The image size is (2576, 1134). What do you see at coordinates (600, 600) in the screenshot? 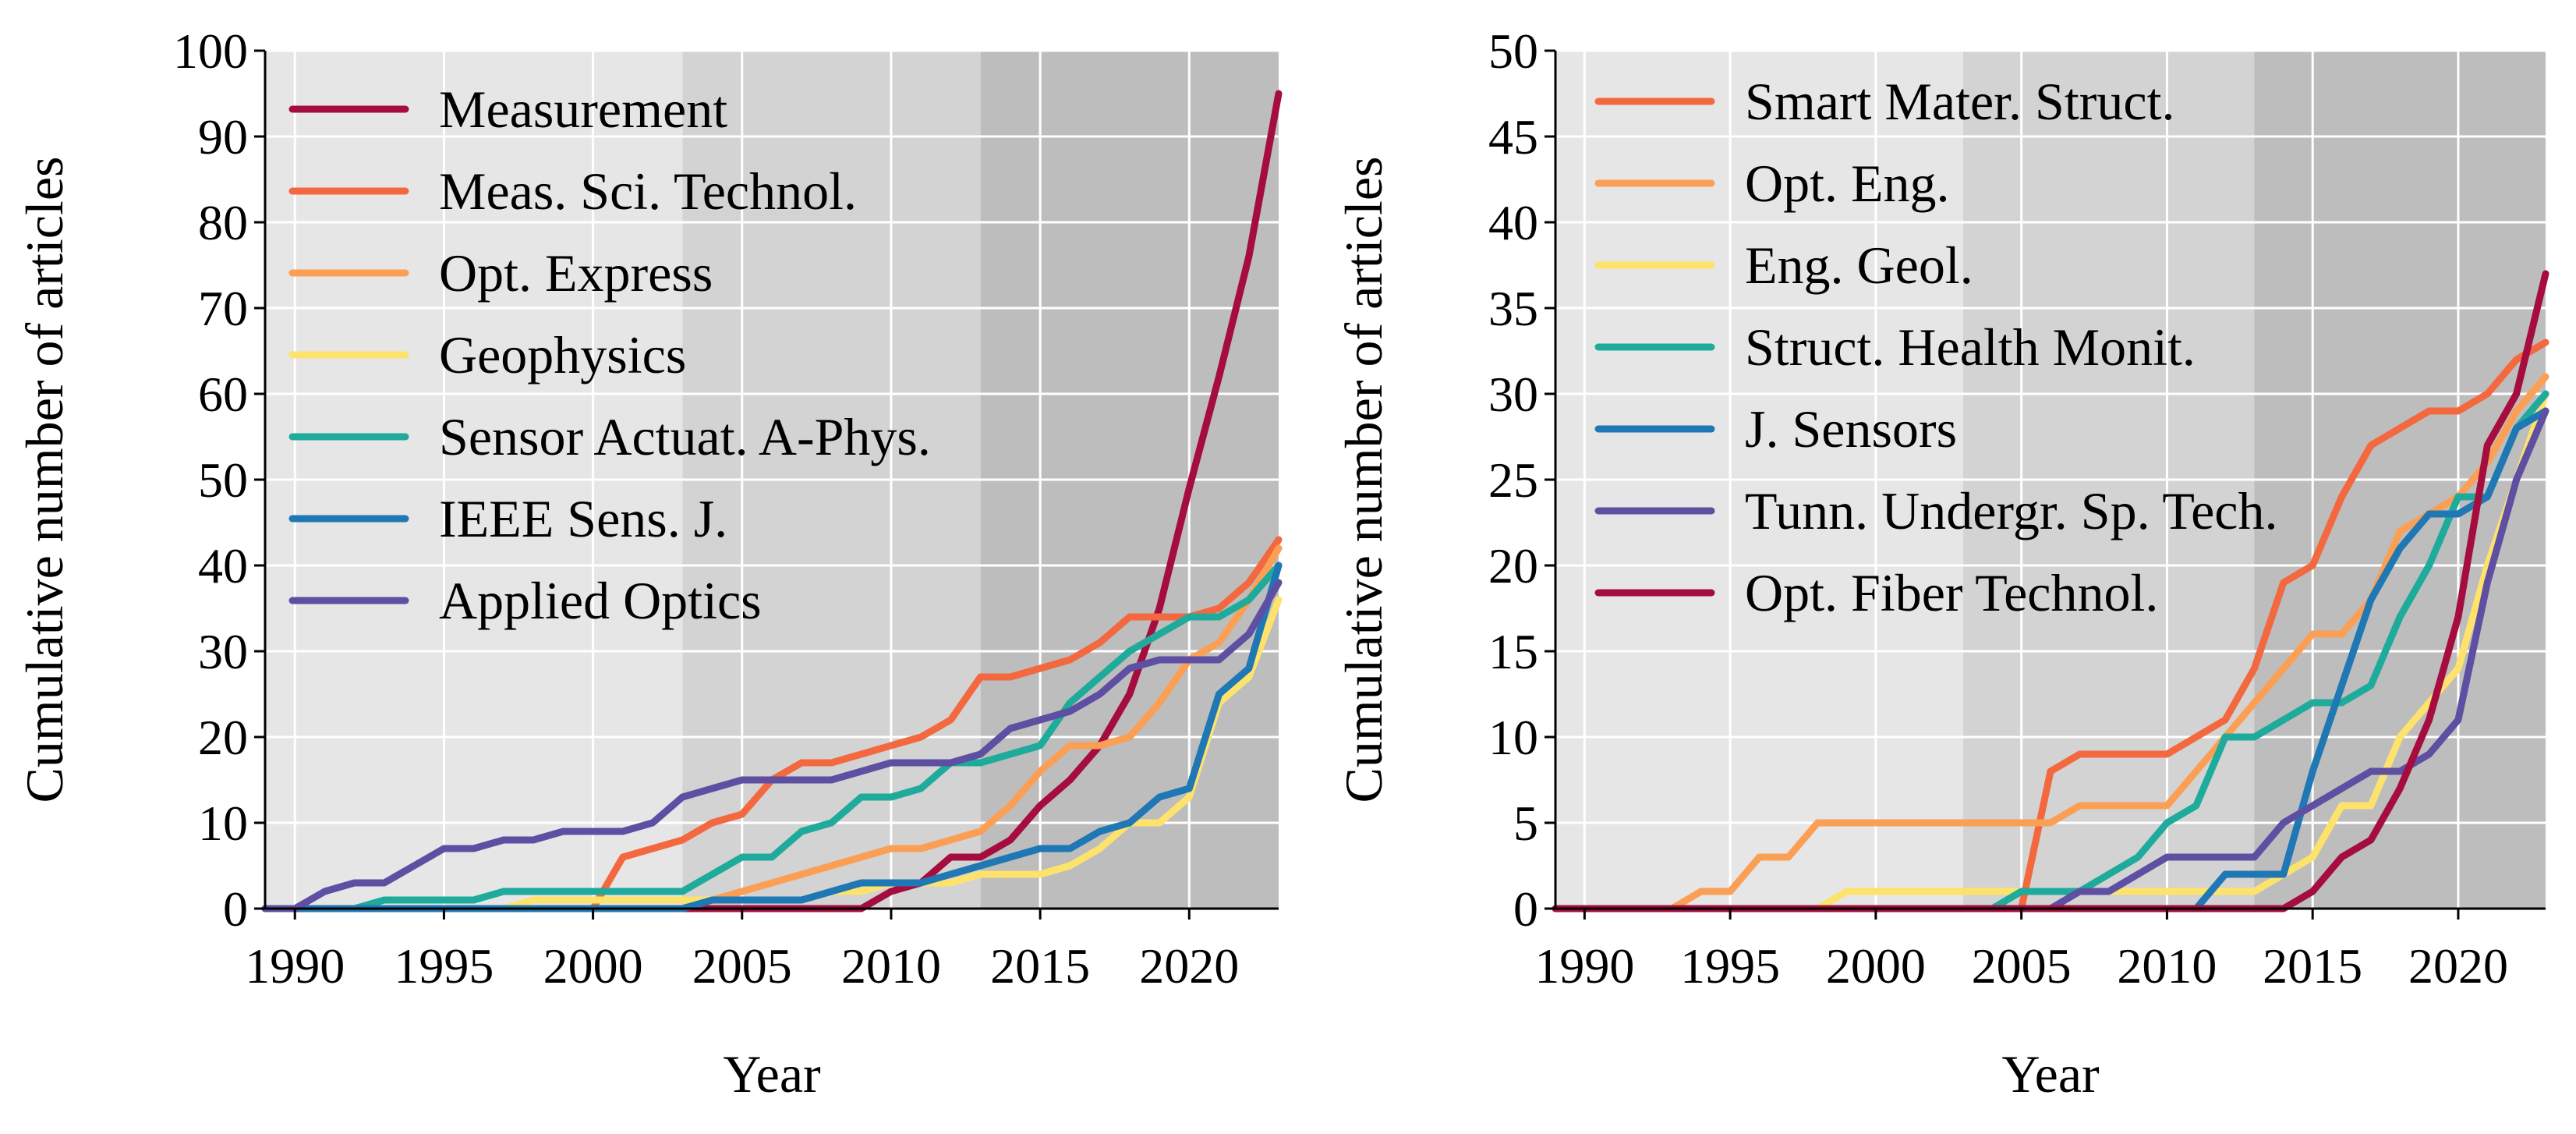
I see `legend-label: Applied Optics` at bounding box center [600, 600].